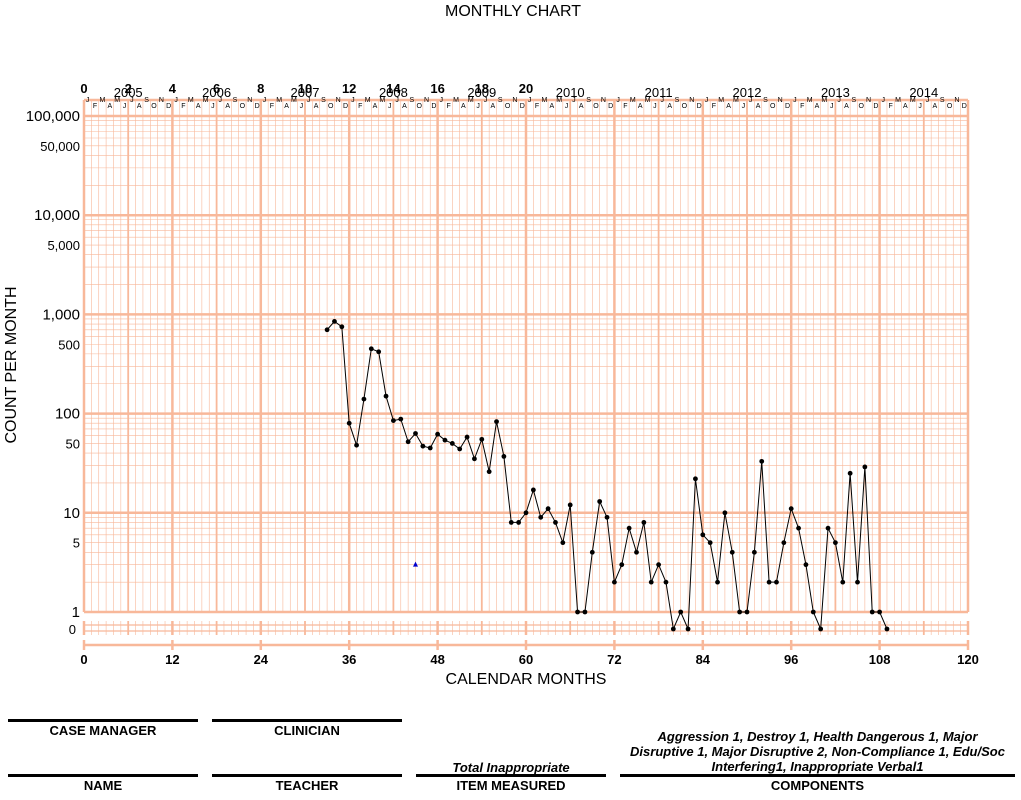 This screenshot has height=800, width=1021. Describe the element at coordinates (526, 679) in the screenshot. I see `x-axis-label: CALENDAR MONTHS` at that location.